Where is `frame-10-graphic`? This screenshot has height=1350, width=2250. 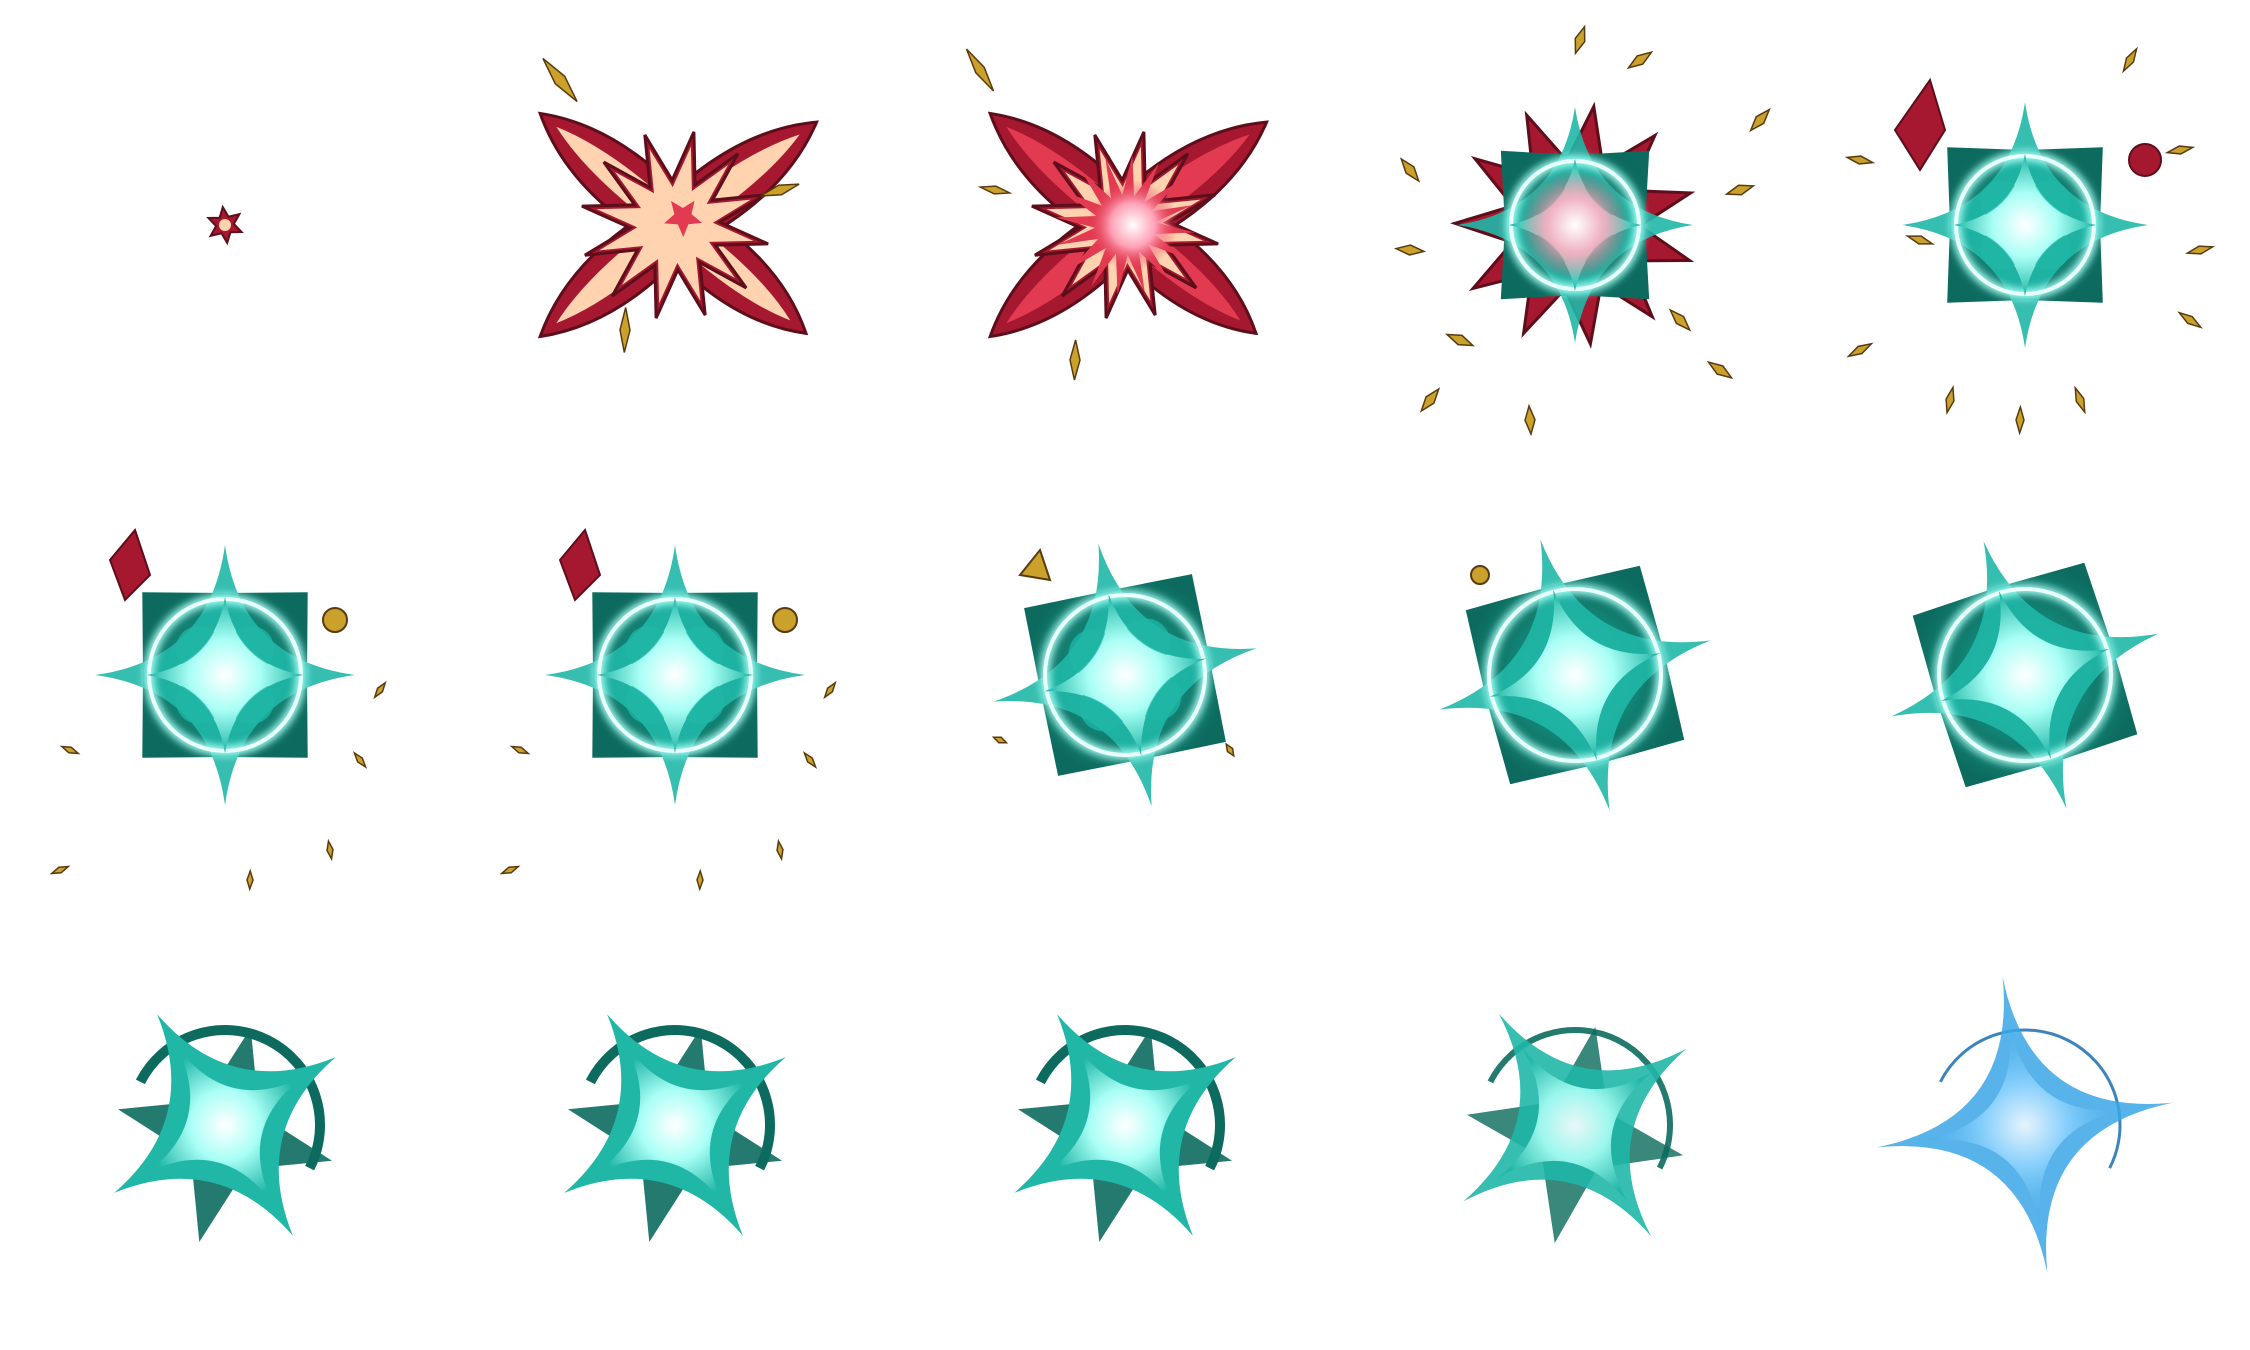
frame-10-graphic is located at coordinates (2025, 675).